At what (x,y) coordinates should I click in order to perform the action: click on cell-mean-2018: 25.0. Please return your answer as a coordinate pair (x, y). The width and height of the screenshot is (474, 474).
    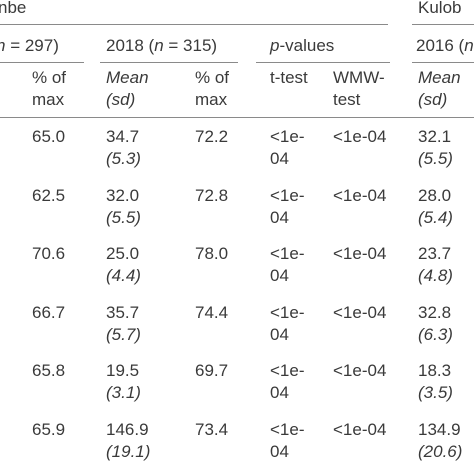
    Looking at the image, I should click on (123, 253).